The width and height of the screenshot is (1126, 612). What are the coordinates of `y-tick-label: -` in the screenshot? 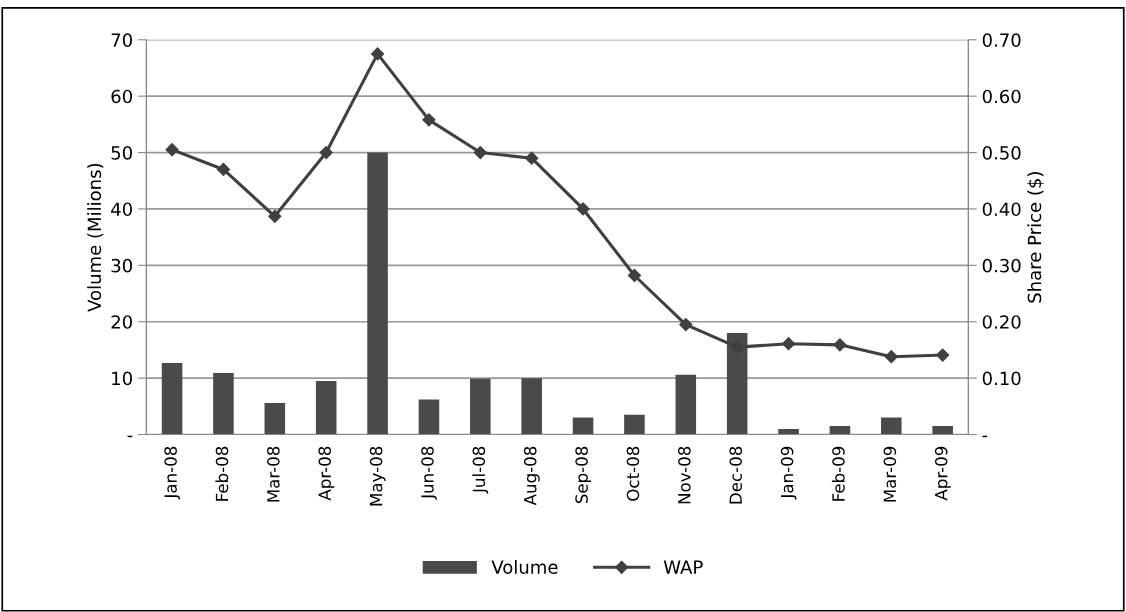 It's located at (130, 436).